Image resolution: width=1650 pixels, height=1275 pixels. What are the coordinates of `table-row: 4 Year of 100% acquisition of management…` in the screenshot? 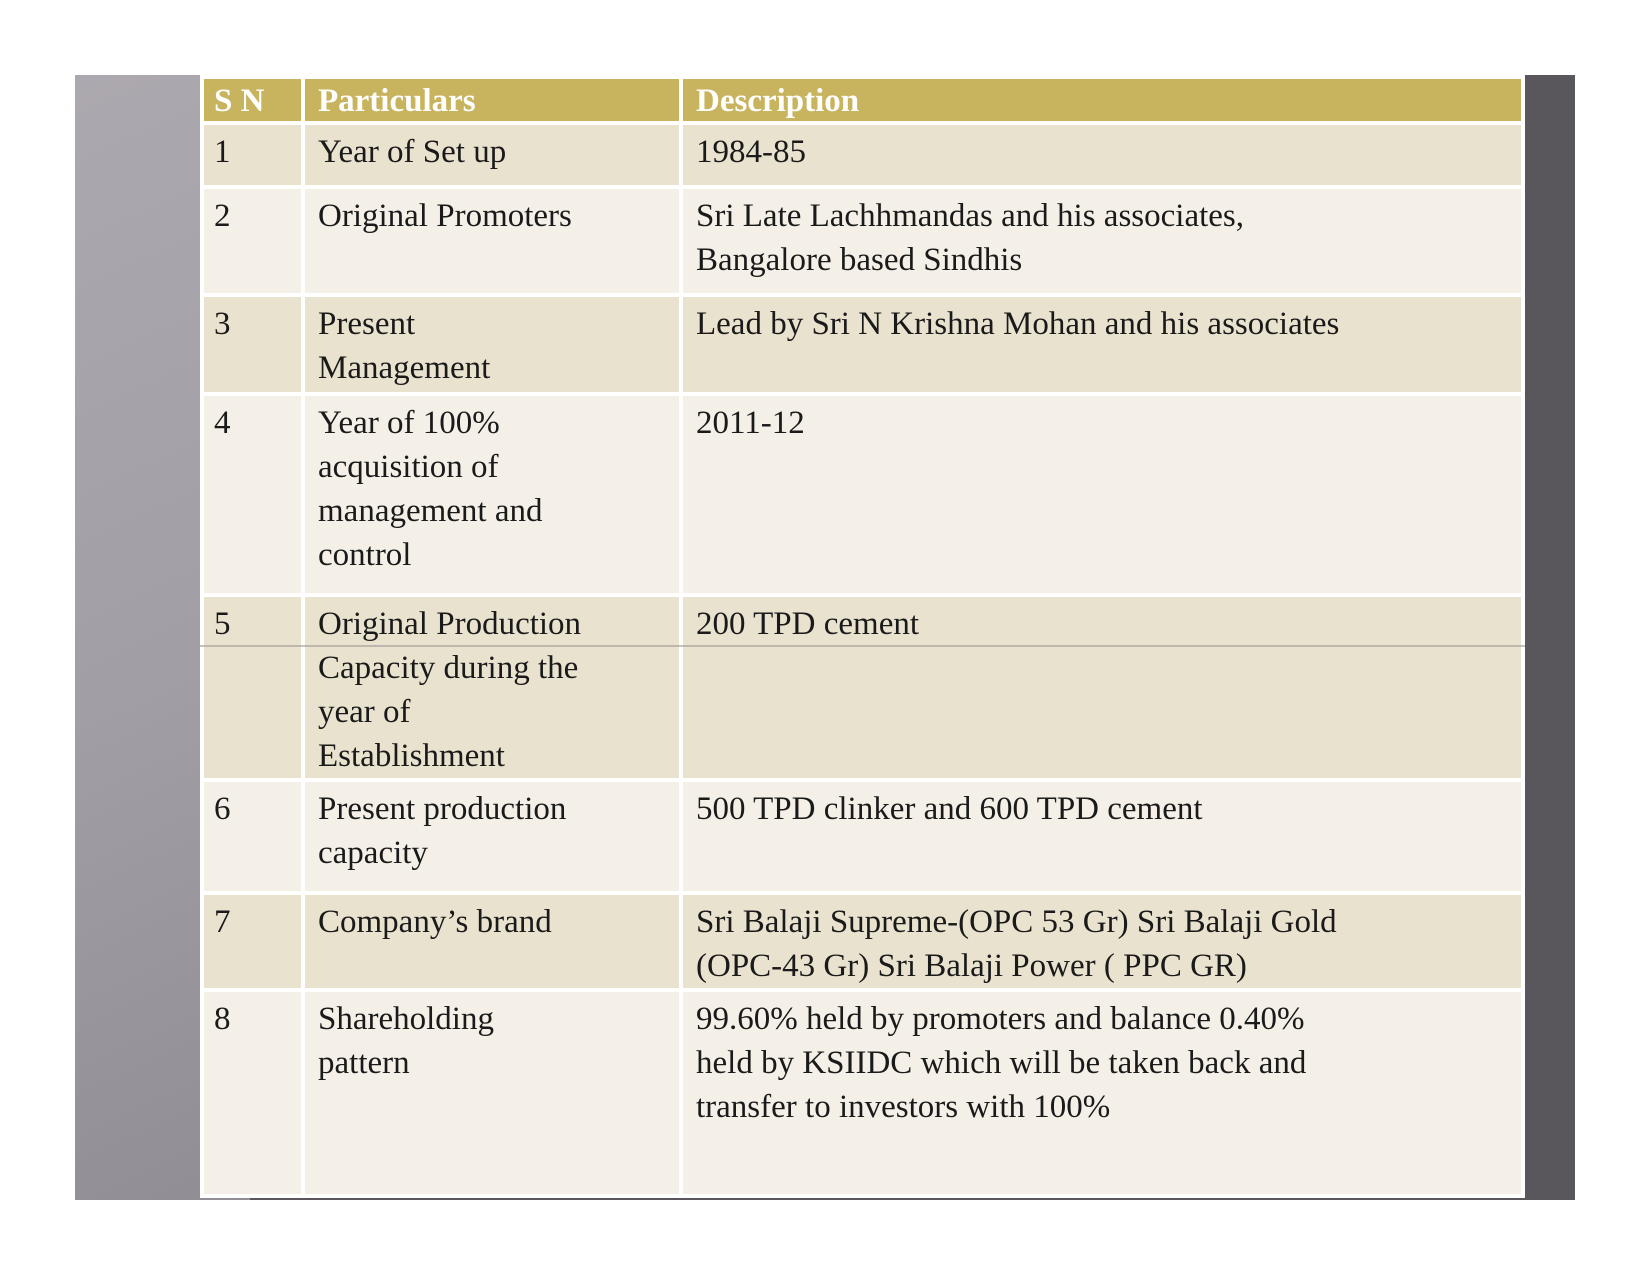 It's located at (862, 494).